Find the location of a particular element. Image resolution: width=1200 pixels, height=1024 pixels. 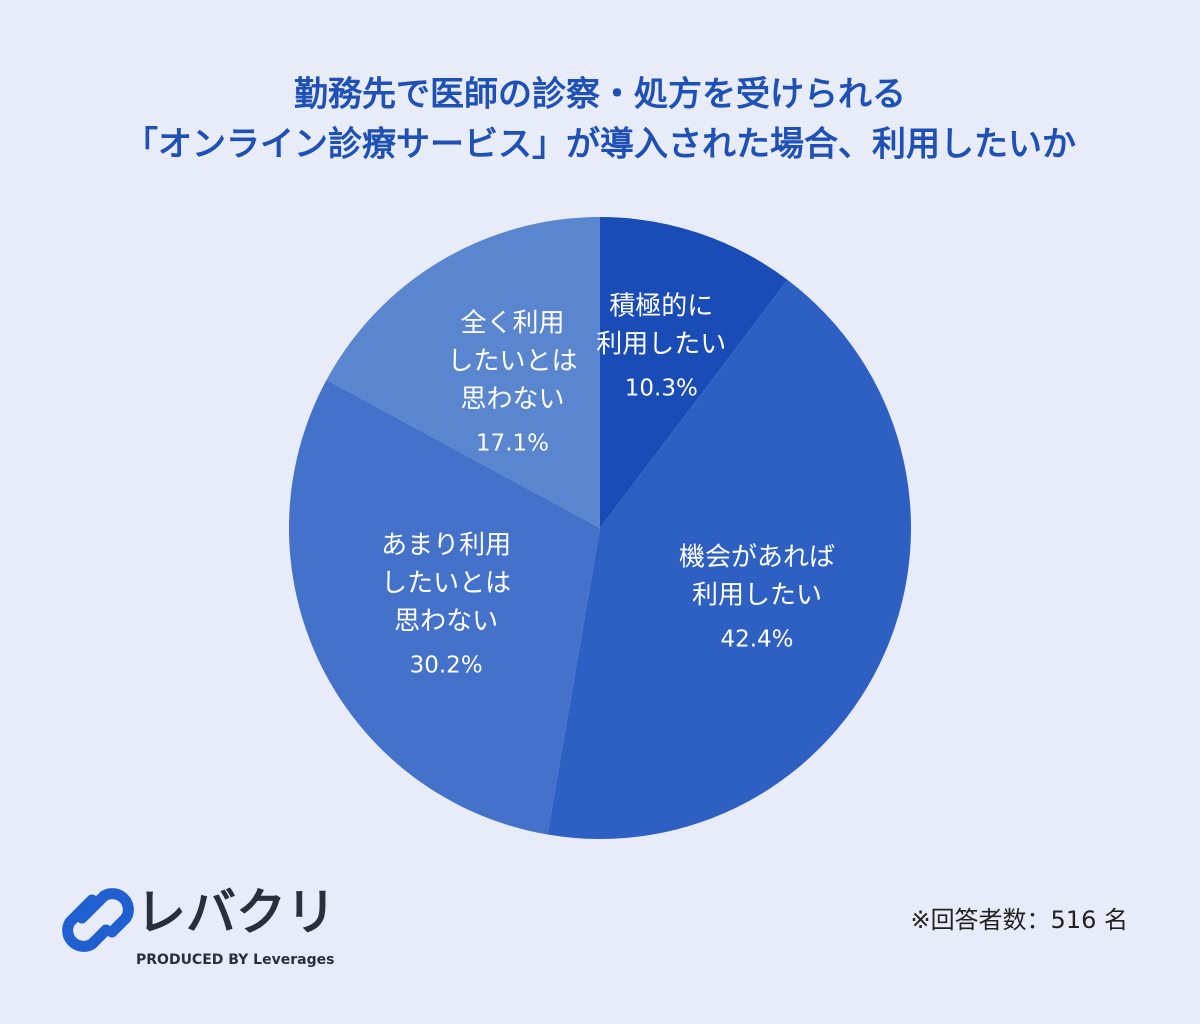

logo-tagline: PRODUCED BY Leverages is located at coordinates (235, 960).